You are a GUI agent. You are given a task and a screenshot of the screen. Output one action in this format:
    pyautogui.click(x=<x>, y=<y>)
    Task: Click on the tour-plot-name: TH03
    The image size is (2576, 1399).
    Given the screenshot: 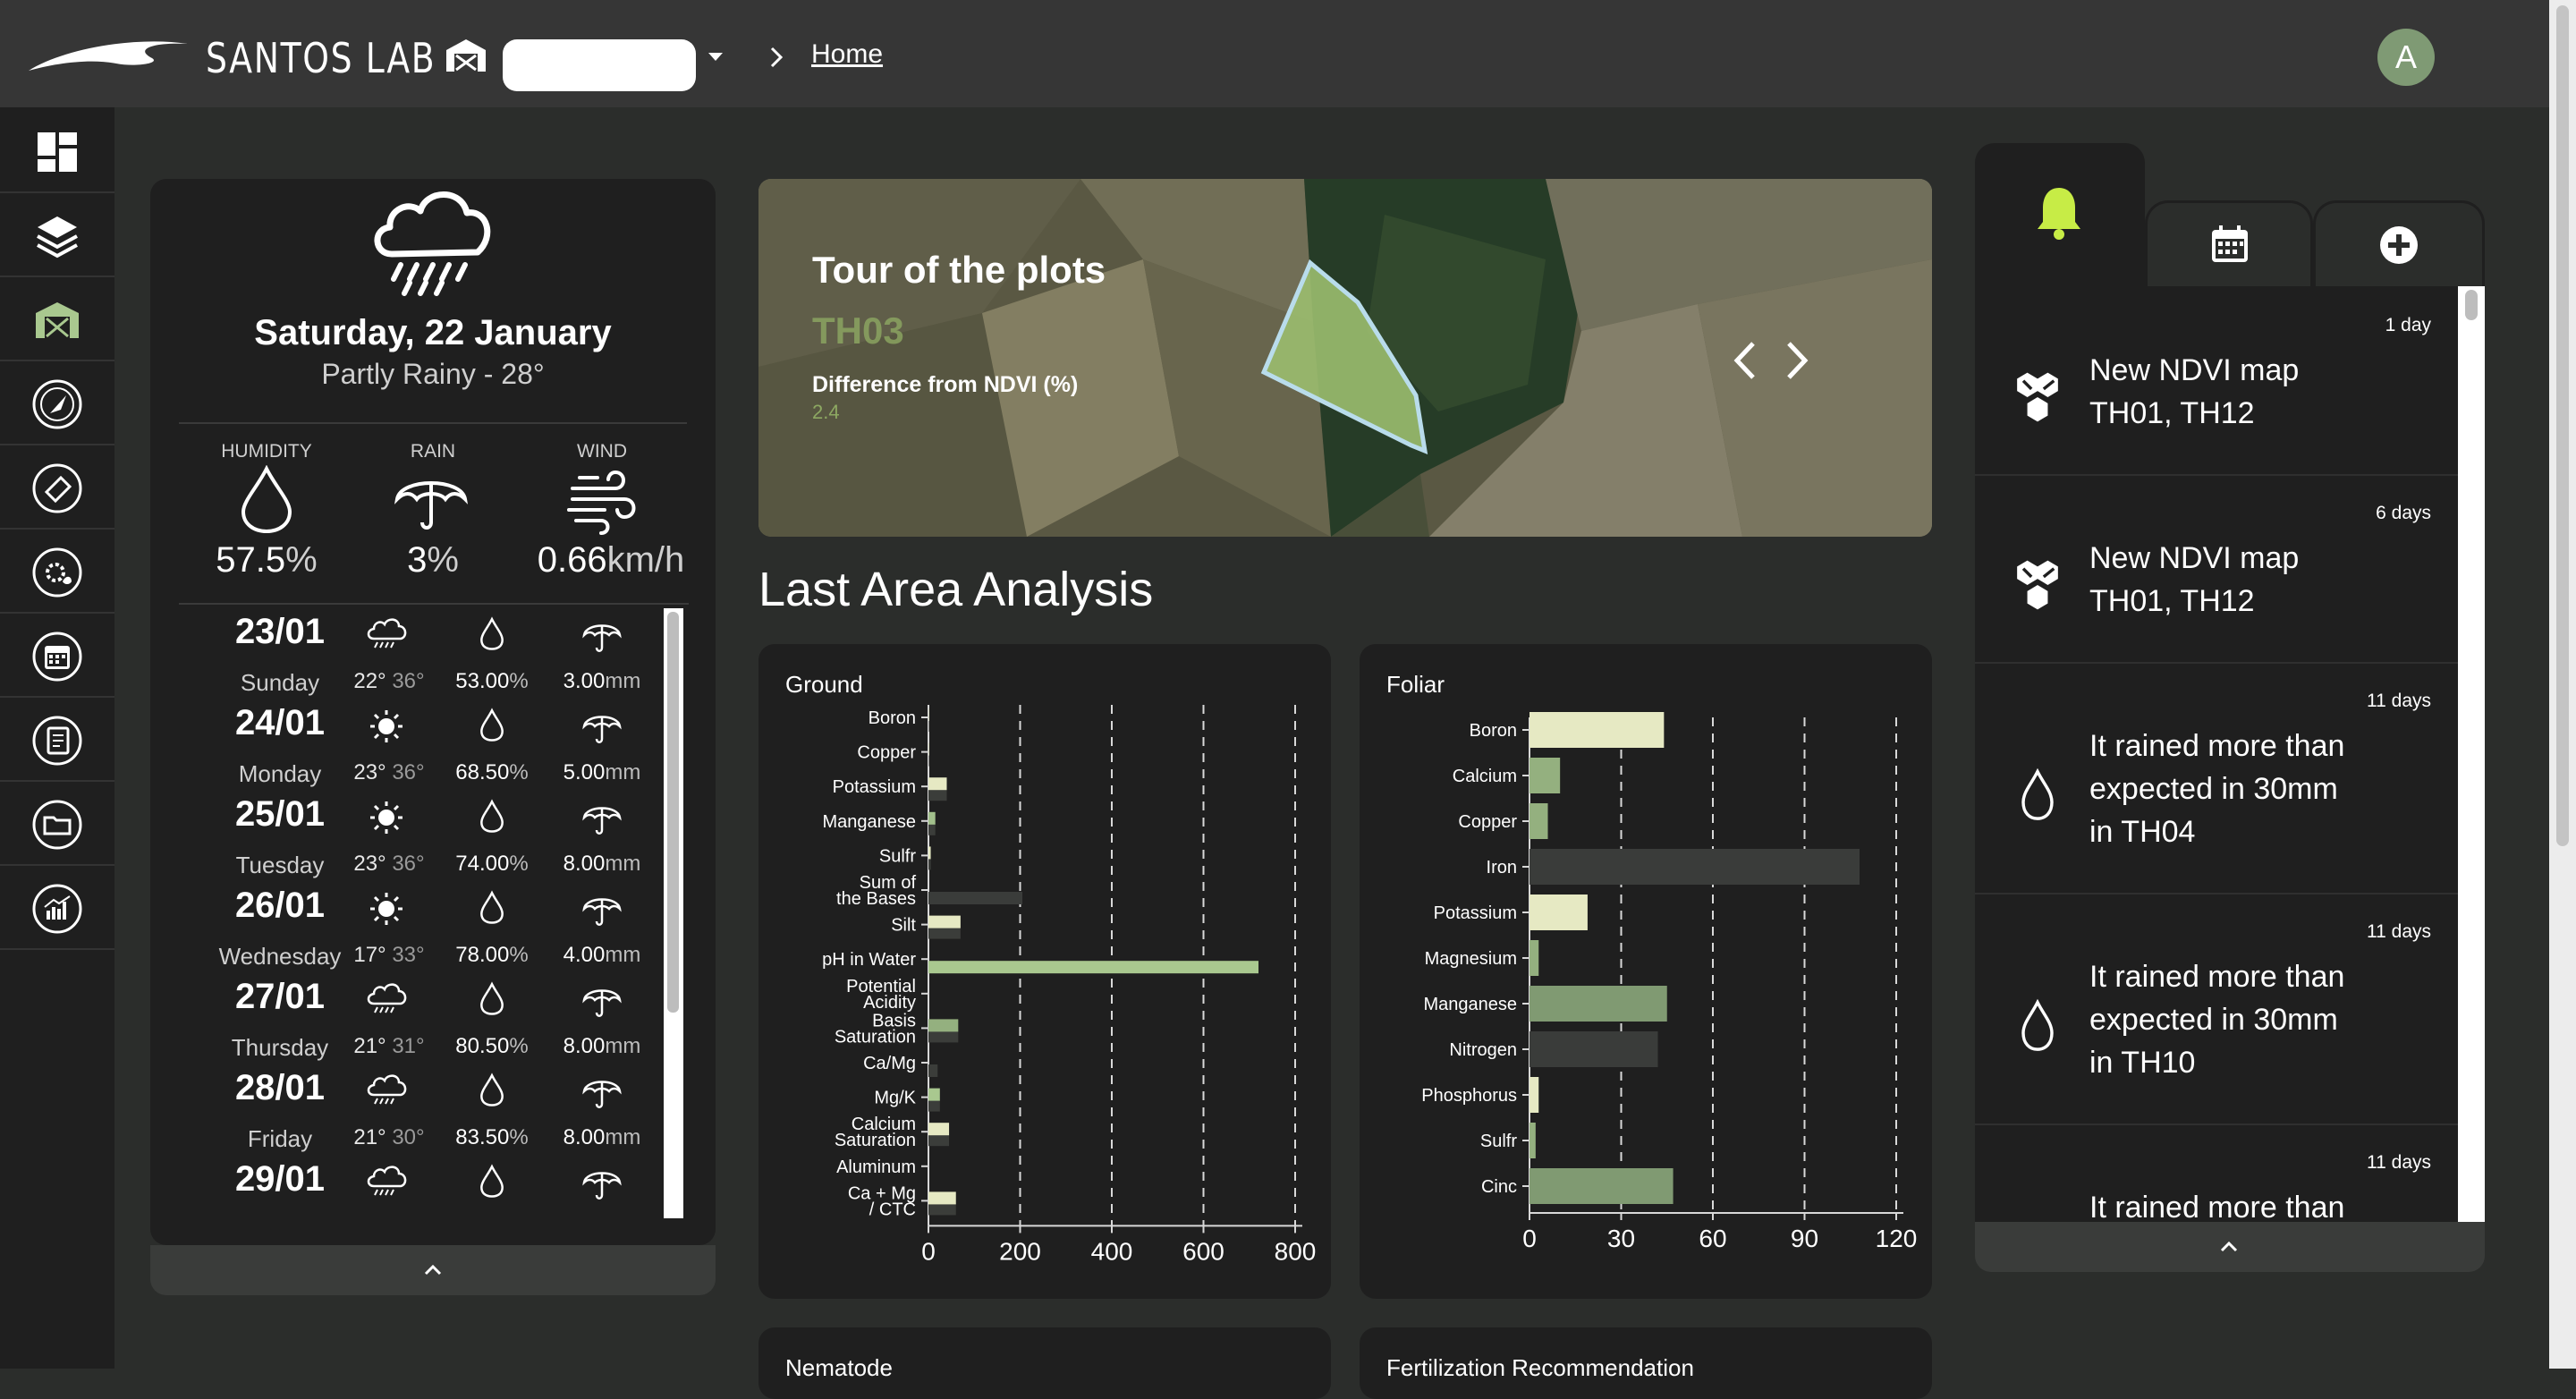 What is the action you would take?
    pyautogui.click(x=858, y=330)
    